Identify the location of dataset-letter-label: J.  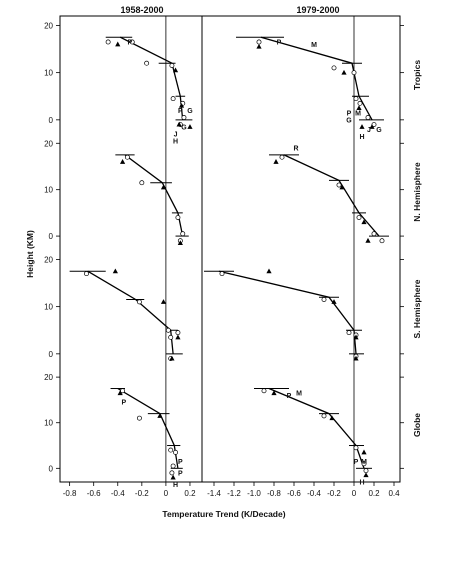
(176, 135).